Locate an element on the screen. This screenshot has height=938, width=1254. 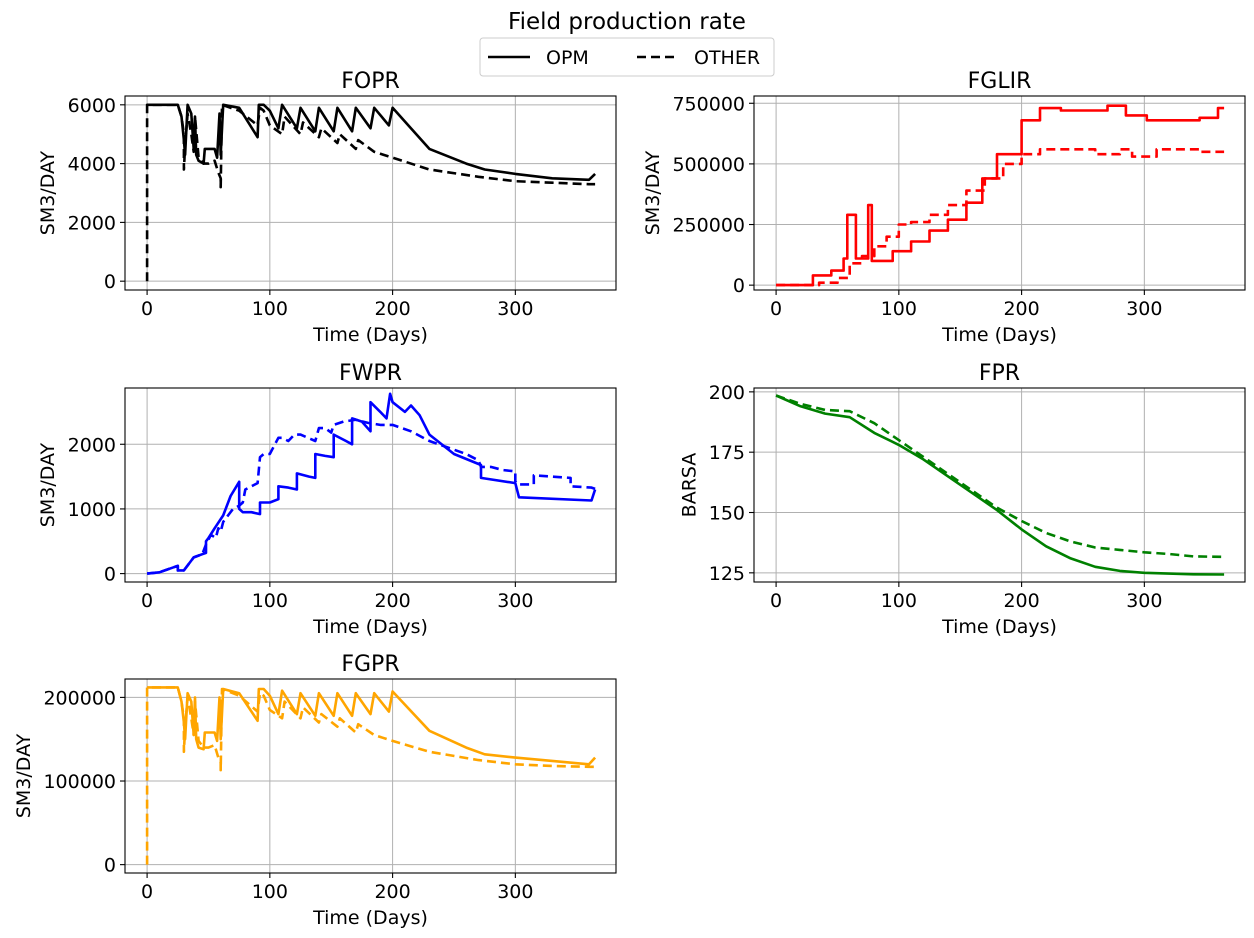
y-axis-label: BARSA is located at coordinates (689, 485).